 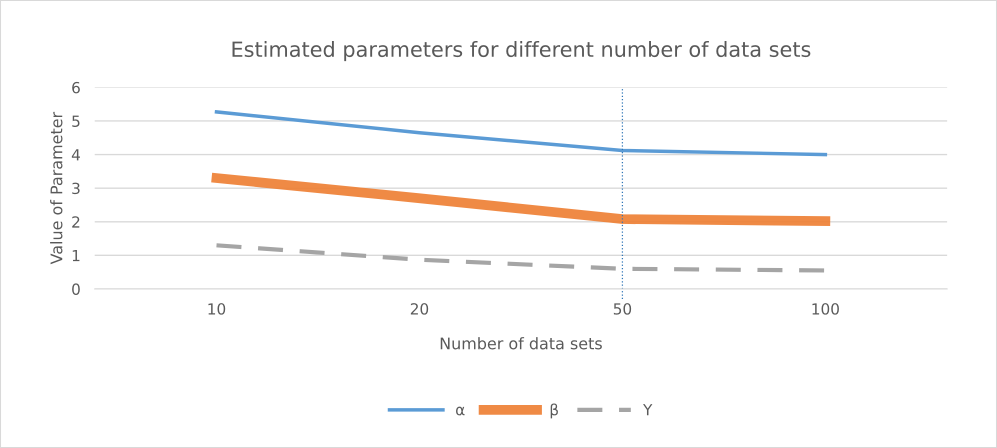 What do you see at coordinates (76, 256) in the screenshot?
I see `y-tick-label: 1` at bounding box center [76, 256].